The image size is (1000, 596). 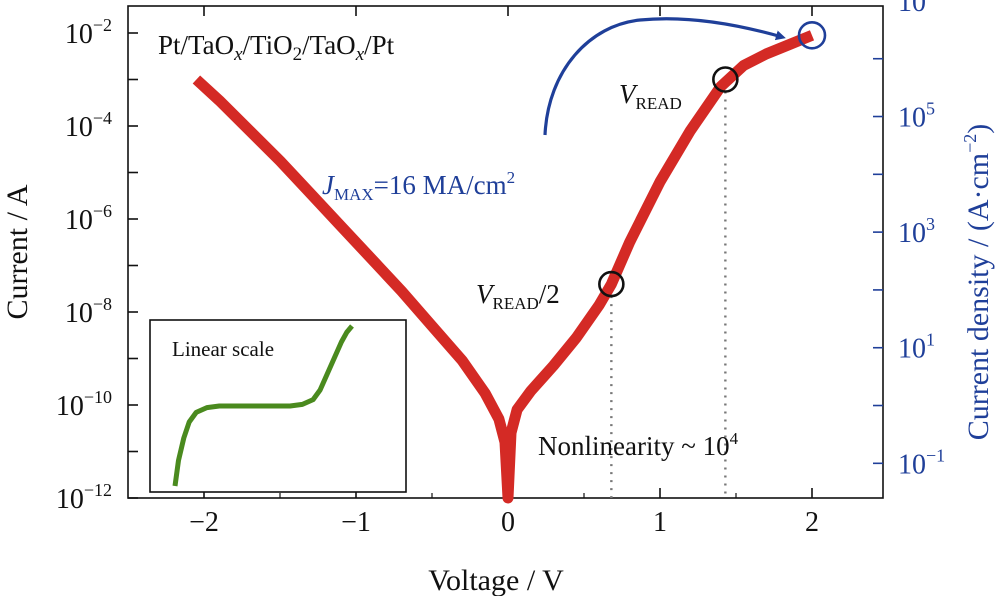 I want to click on device-structure-label: Pt/TaOx/TiO2/TaOx/Pt, so click(x=276, y=47).